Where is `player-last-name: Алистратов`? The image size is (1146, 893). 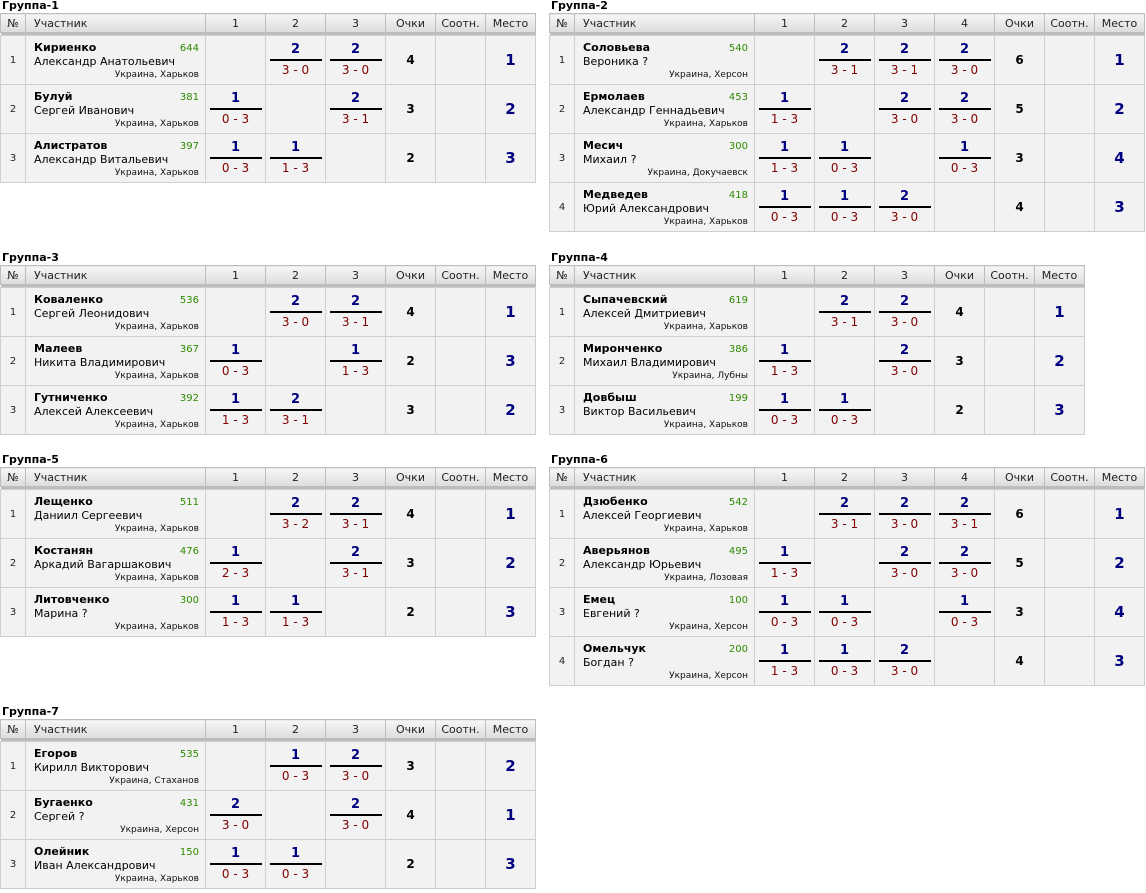
player-last-name: Алистратов is located at coordinates (71, 145).